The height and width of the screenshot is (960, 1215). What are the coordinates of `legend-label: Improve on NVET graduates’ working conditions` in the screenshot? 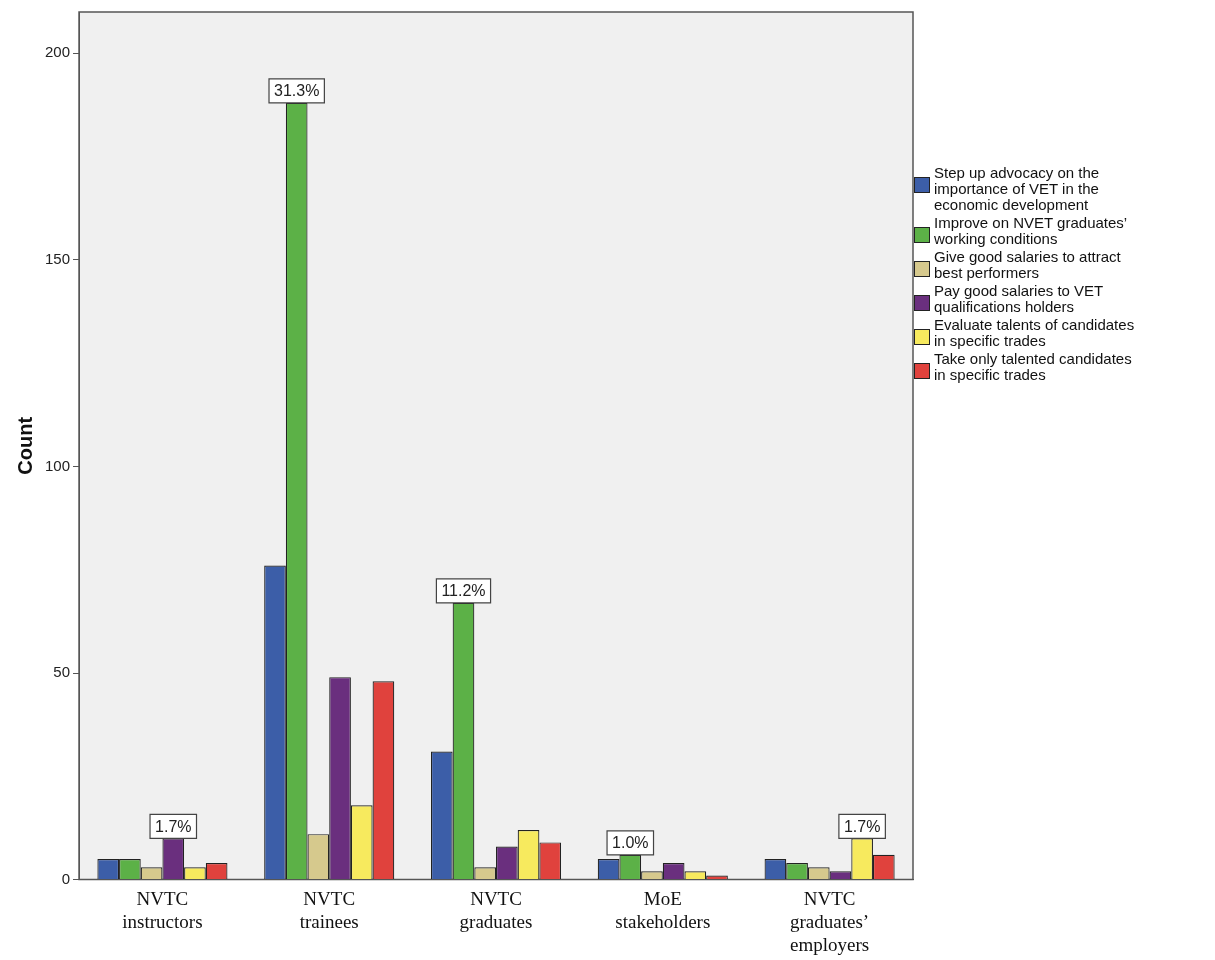 It's located at (1031, 230).